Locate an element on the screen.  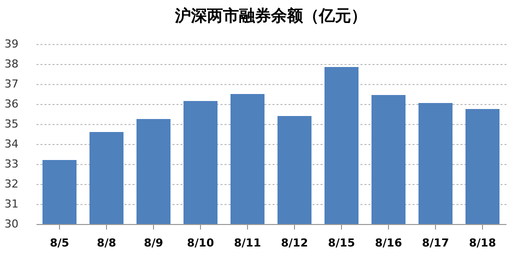
y-tick-label: 30 is located at coordinates (11, 224).